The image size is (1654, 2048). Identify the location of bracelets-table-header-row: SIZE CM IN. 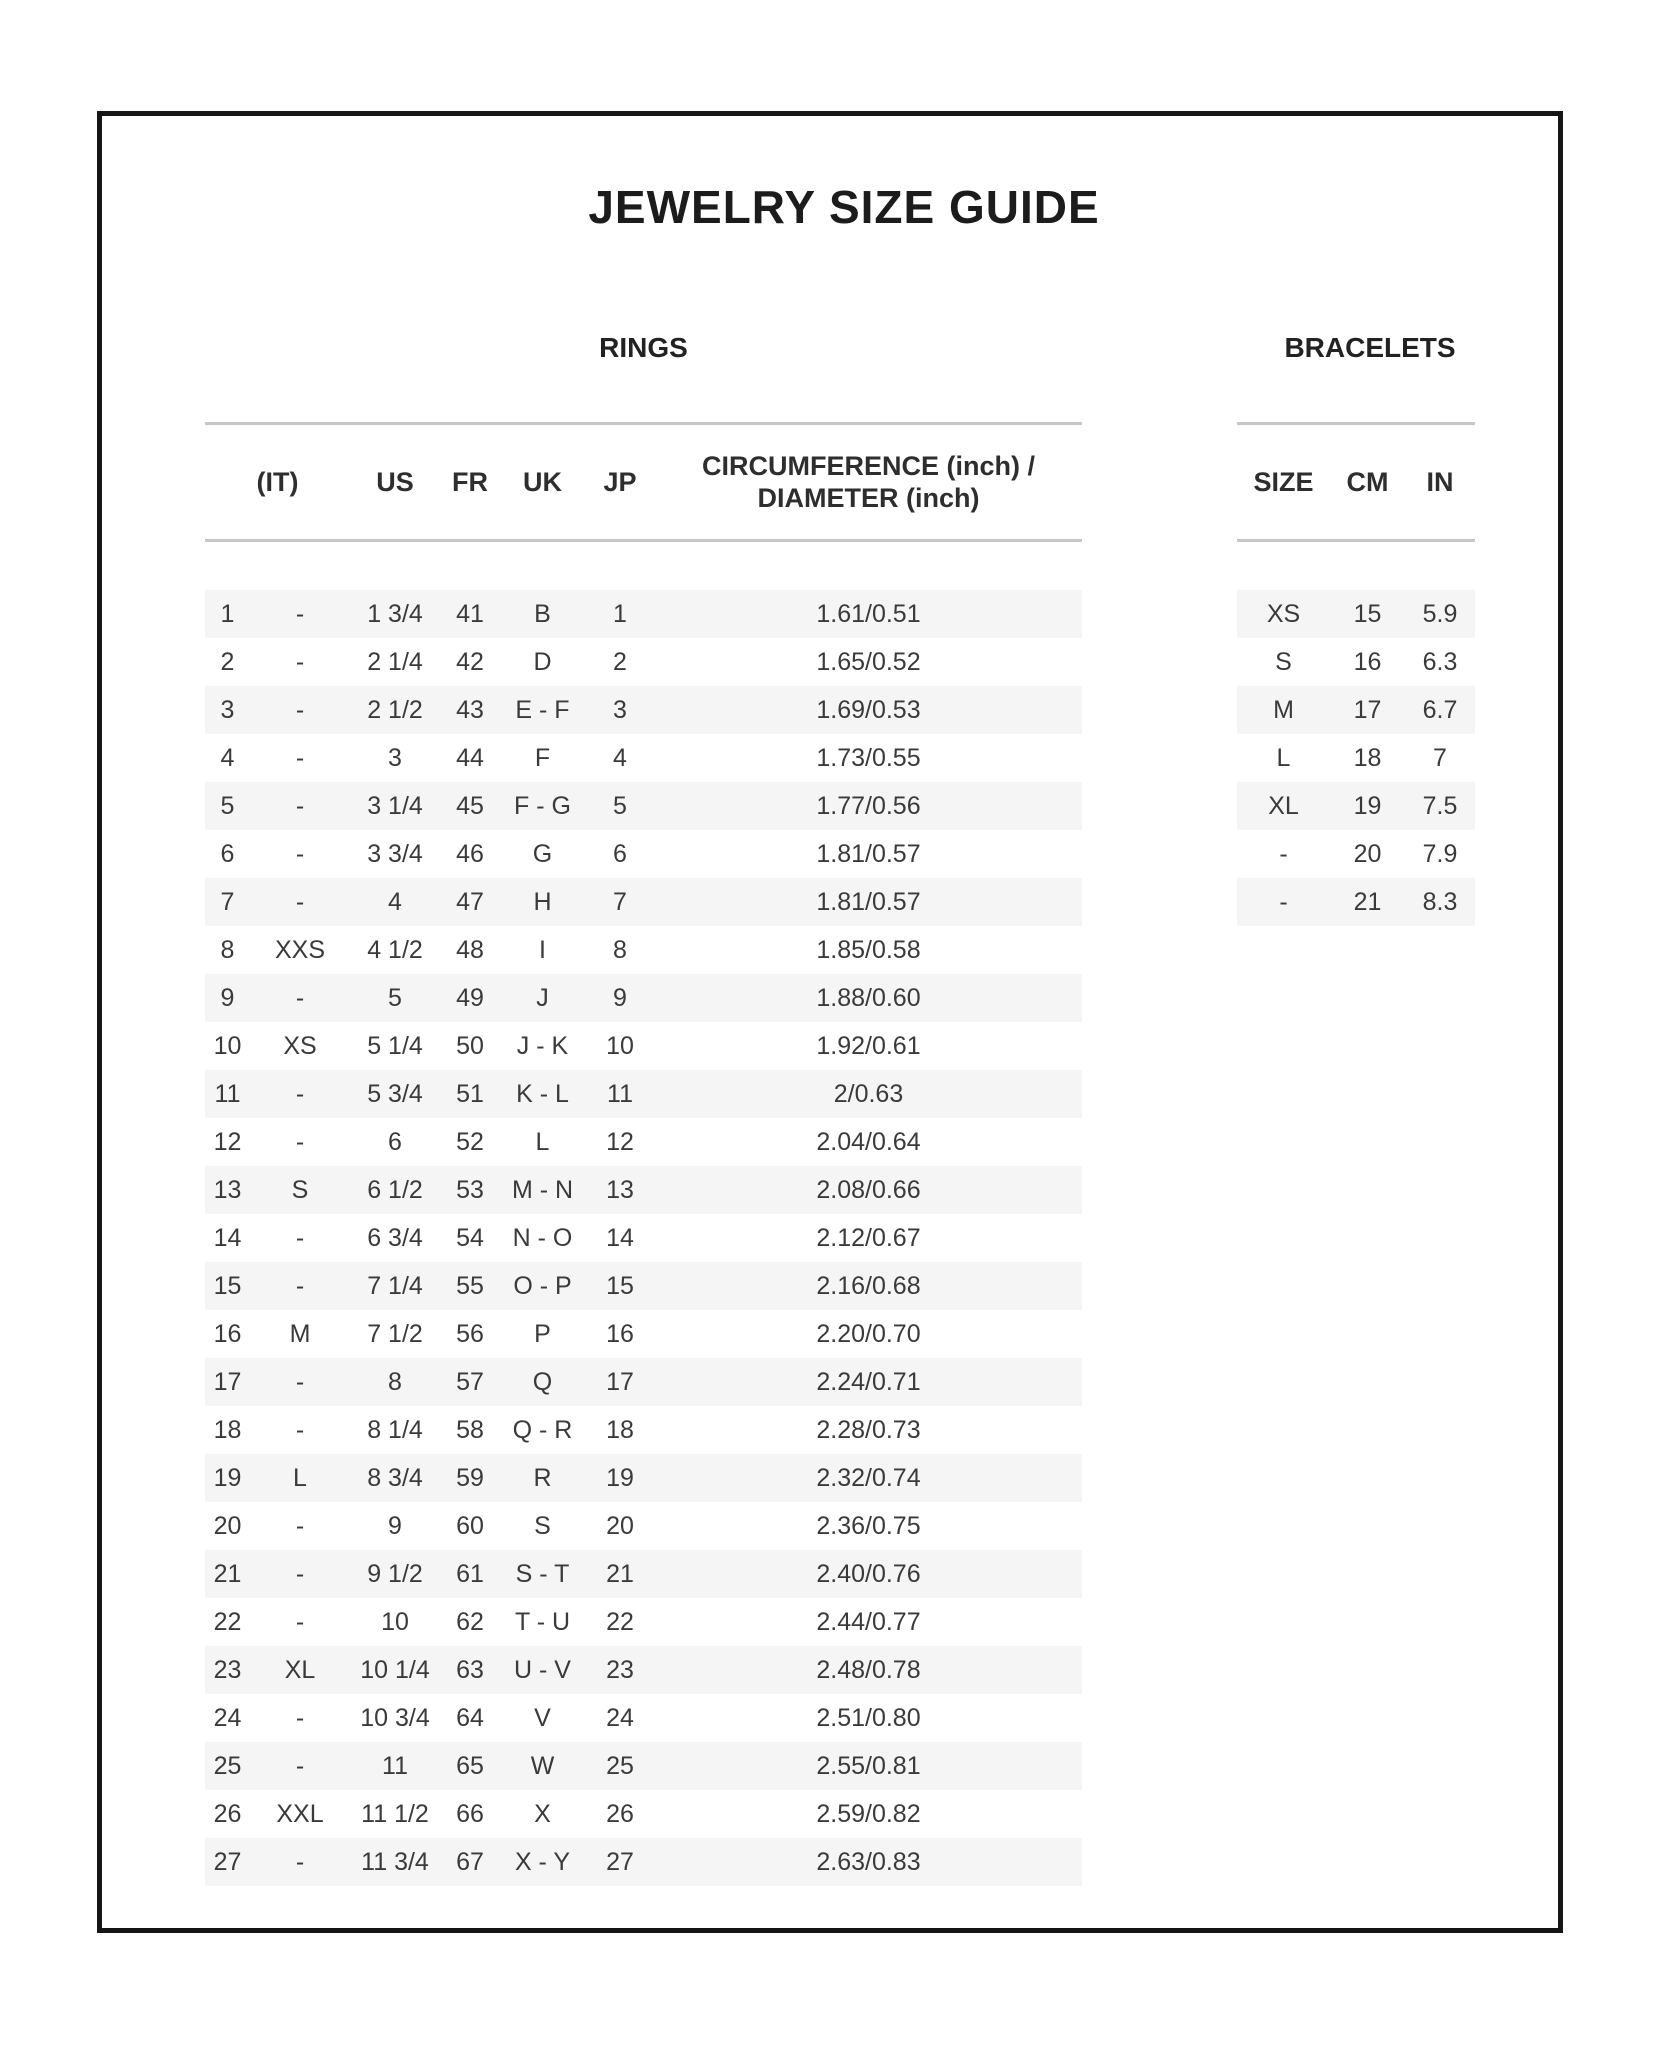
(1356, 482).